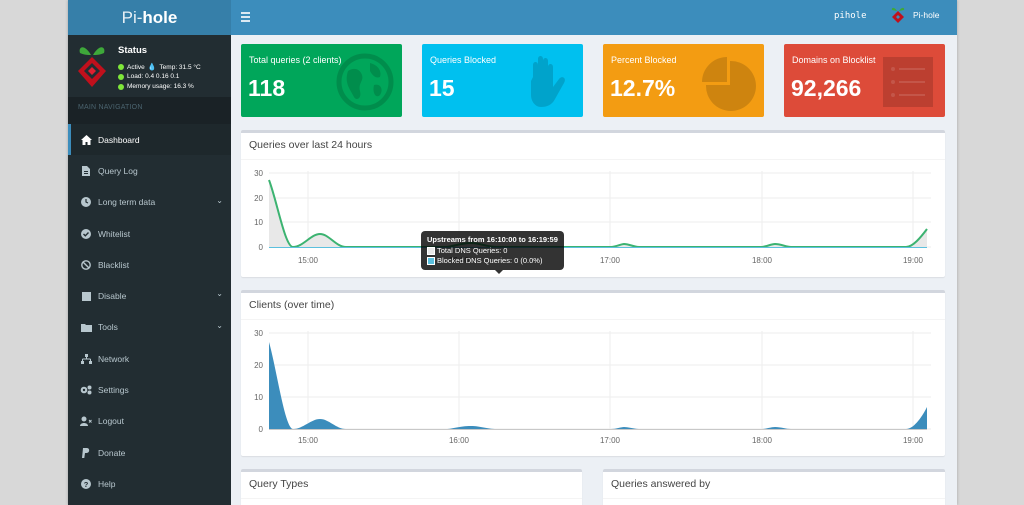 This screenshot has width=1024, height=505. What do you see at coordinates (442, 88) in the screenshot?
I see `stat-value: 15` at bounding box center [442, 88].